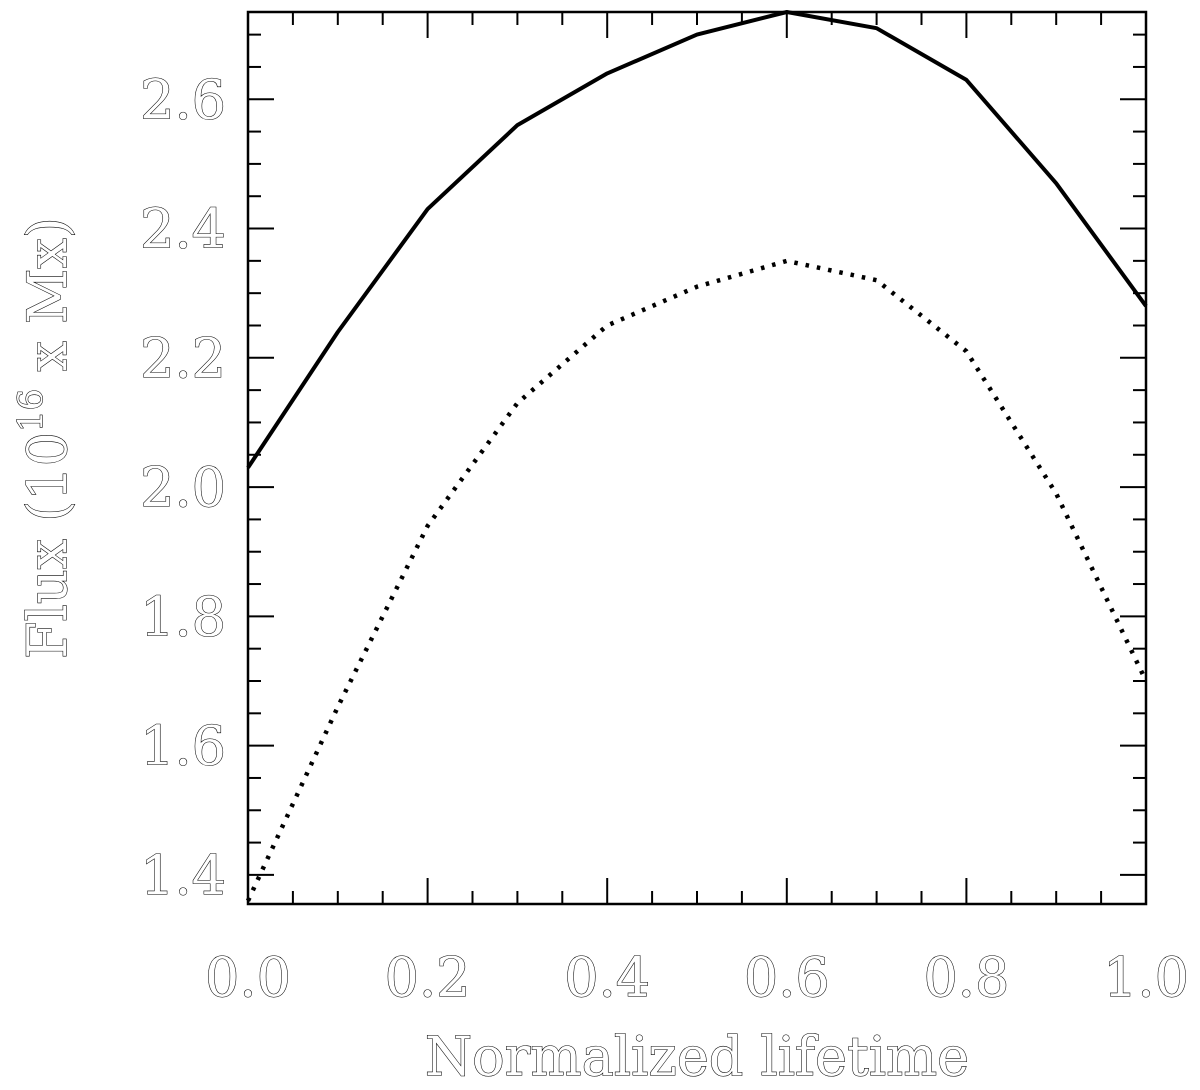 The width and height of the screenshot is (1200, 1090). Describe the element at coordinates (47, 303) in the screenshot. I see `y-axis-label-suffix: x Mx)` at that location.